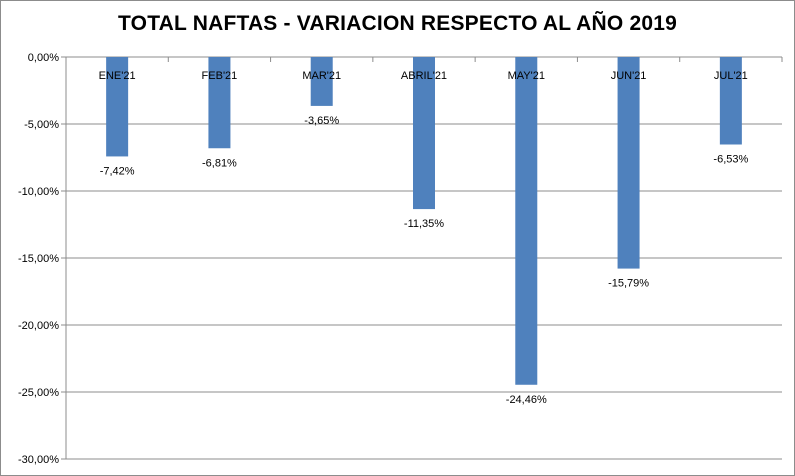 The image size is (795, 476). What do you see at coordinates (117, 171) in the screenshot?
I see `data-label: -7,42%` at bounding box center [117, 171].